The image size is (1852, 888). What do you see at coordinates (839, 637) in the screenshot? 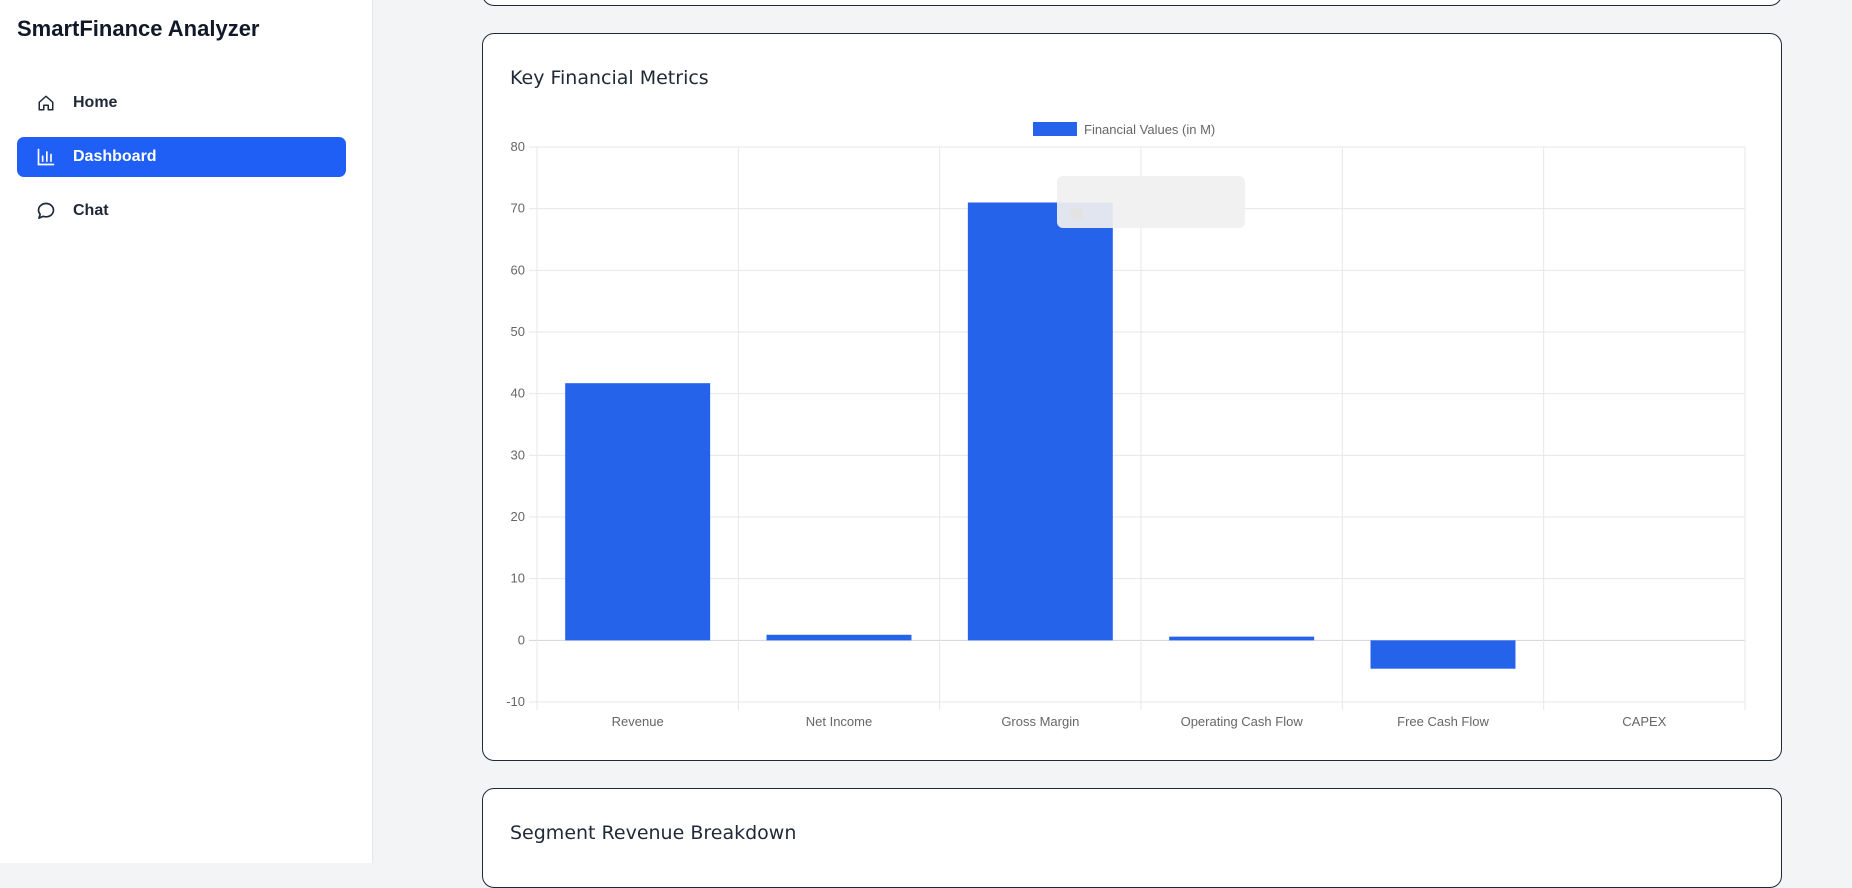
I see `bar-net-income` at bounding box center [839, 637].